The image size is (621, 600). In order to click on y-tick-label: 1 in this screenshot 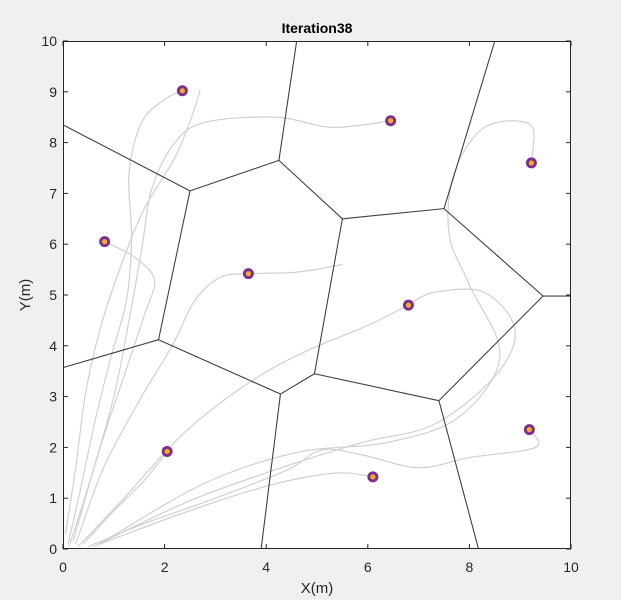, I will do `click(53, 498)`.